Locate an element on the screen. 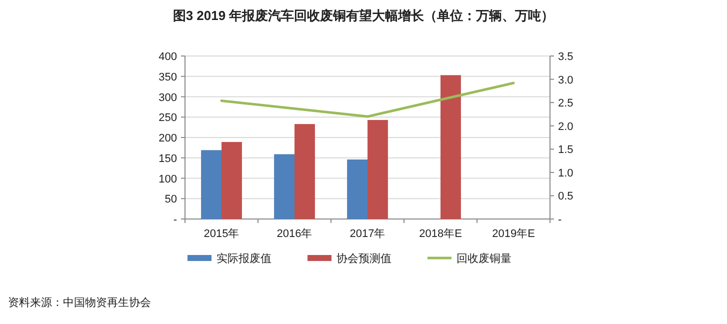 This screenshot has width=727, height=324. y2-tick-label: 0.5 is located at coordinates (566, 196).